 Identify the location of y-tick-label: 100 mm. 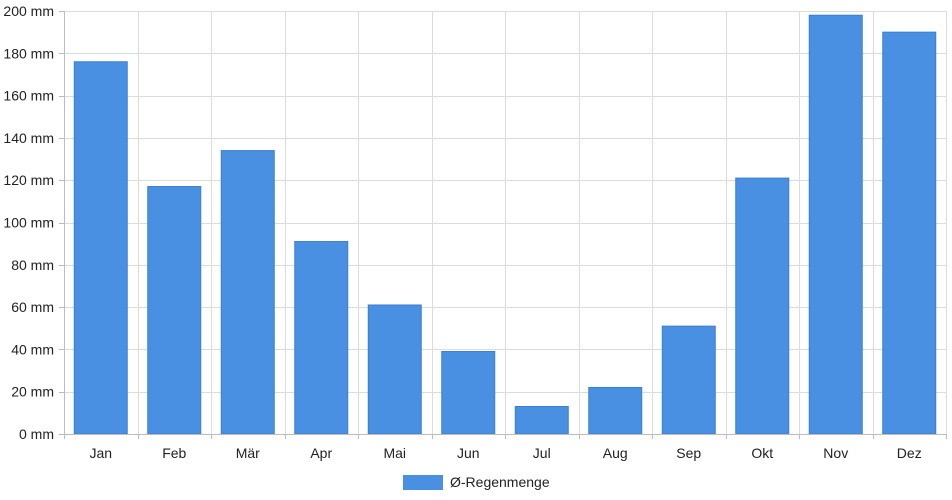
(28, 223).